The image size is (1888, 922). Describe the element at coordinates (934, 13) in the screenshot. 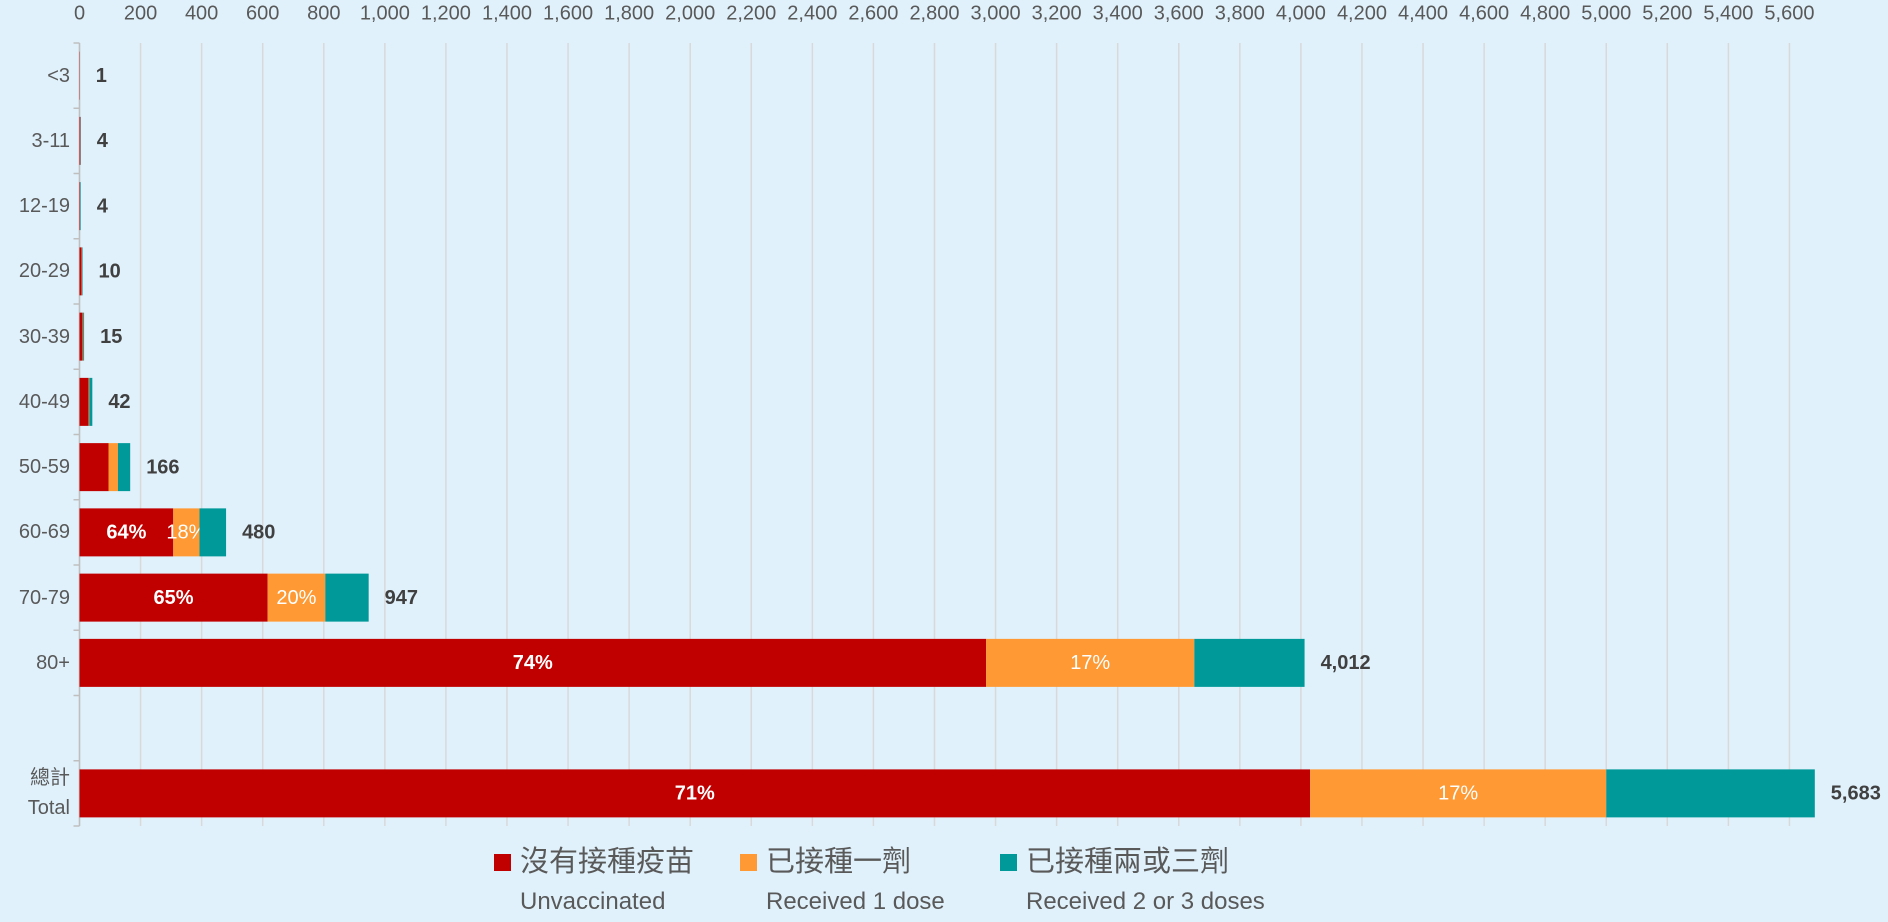

I see `x-tick-label: 2,800` at that location.